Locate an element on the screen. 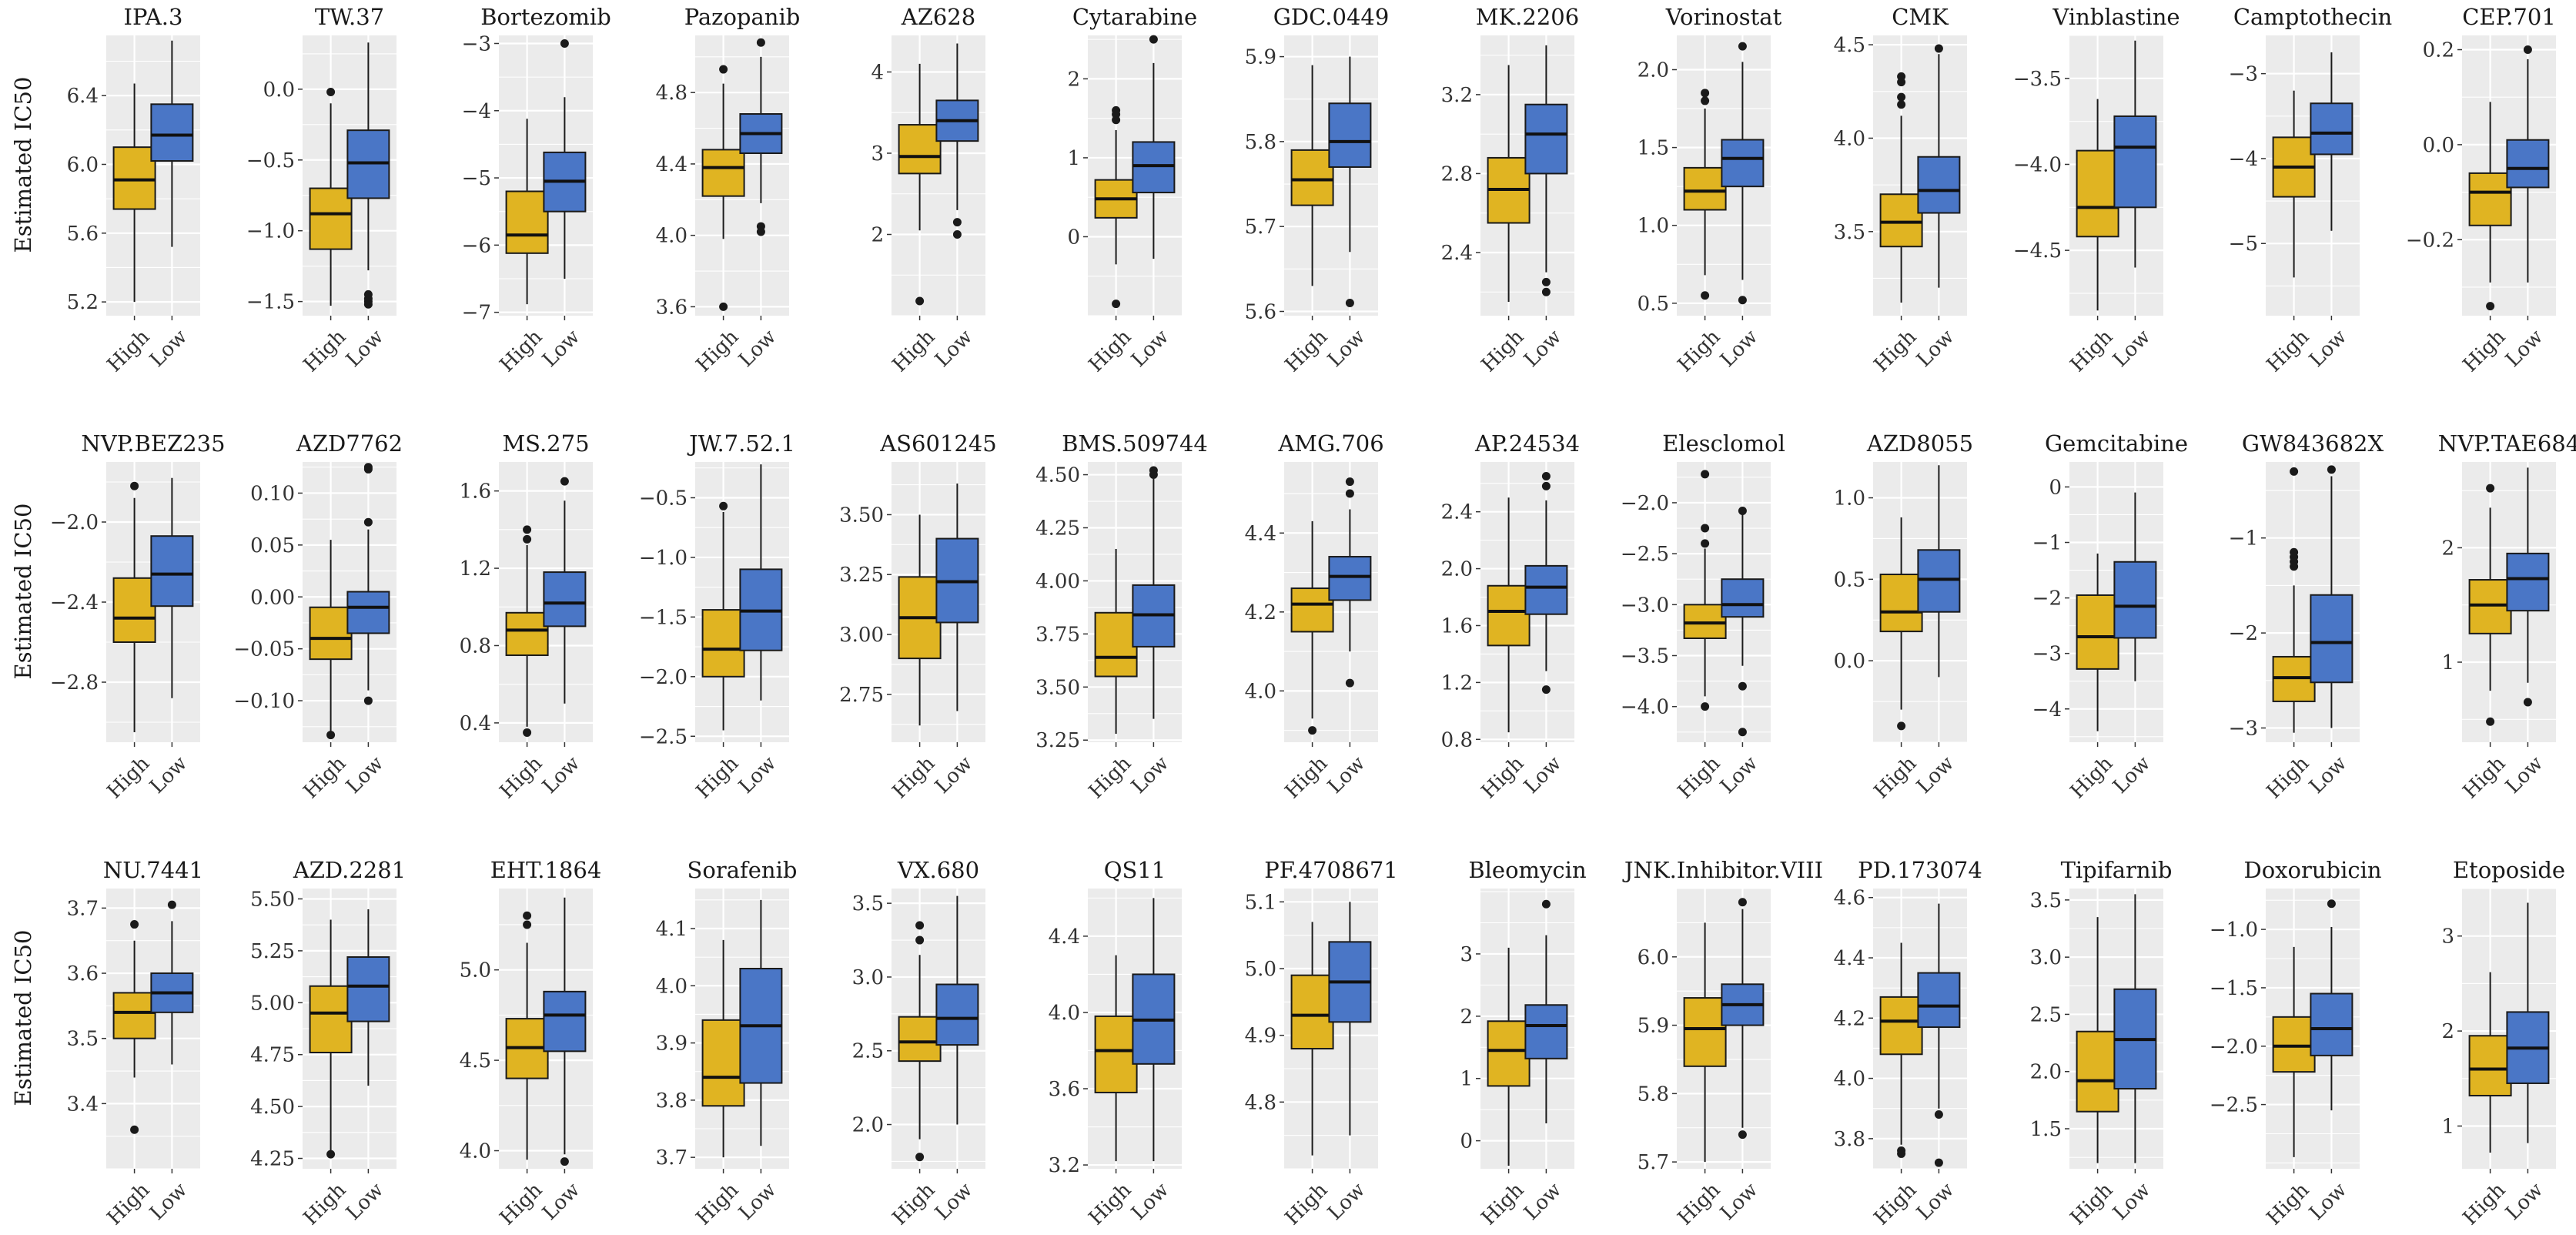 Image resolution: width=2576 pixels, height=1235 pixels. y-tick-label: 4.2 is located at coordinates (1261, 612).